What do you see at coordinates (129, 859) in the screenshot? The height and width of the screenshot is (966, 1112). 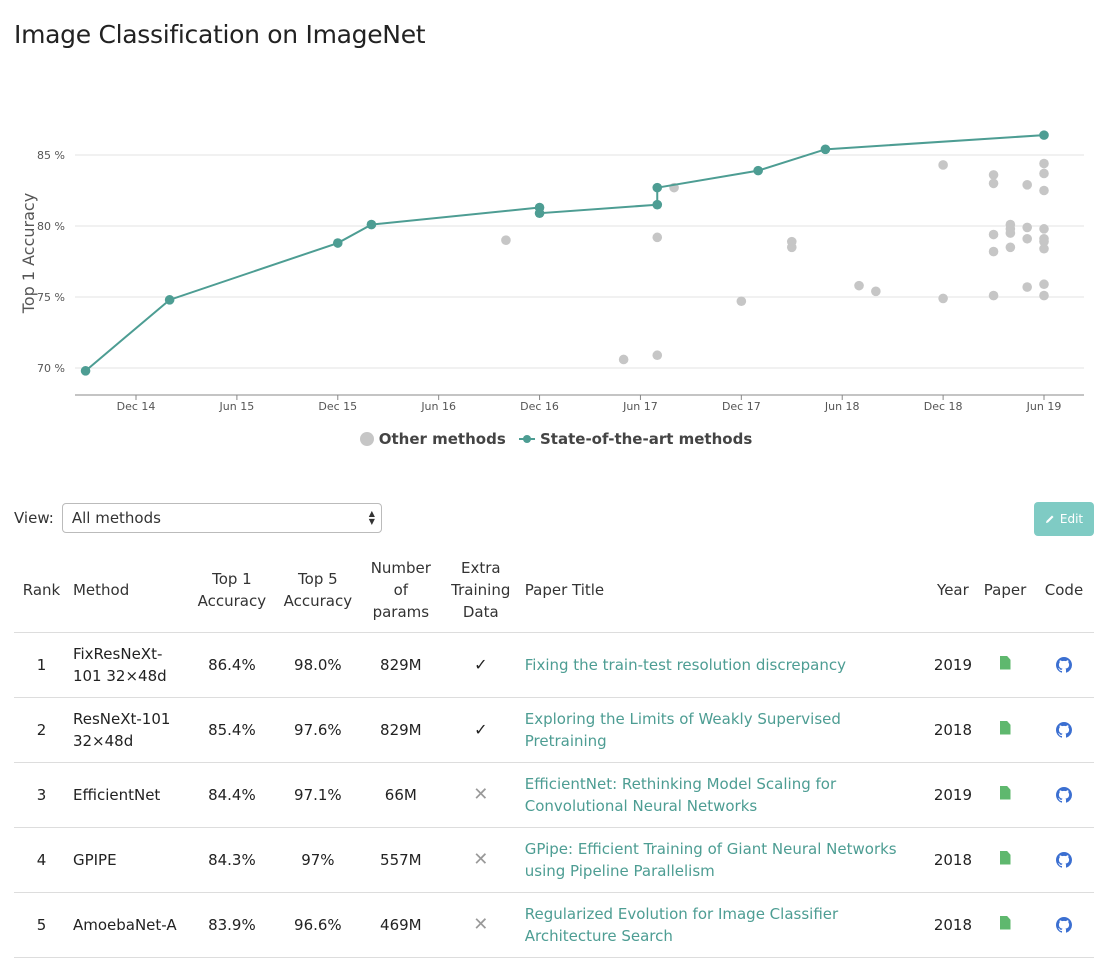 I see `method-cell: GPIPE` at bounding box center [129, 859].